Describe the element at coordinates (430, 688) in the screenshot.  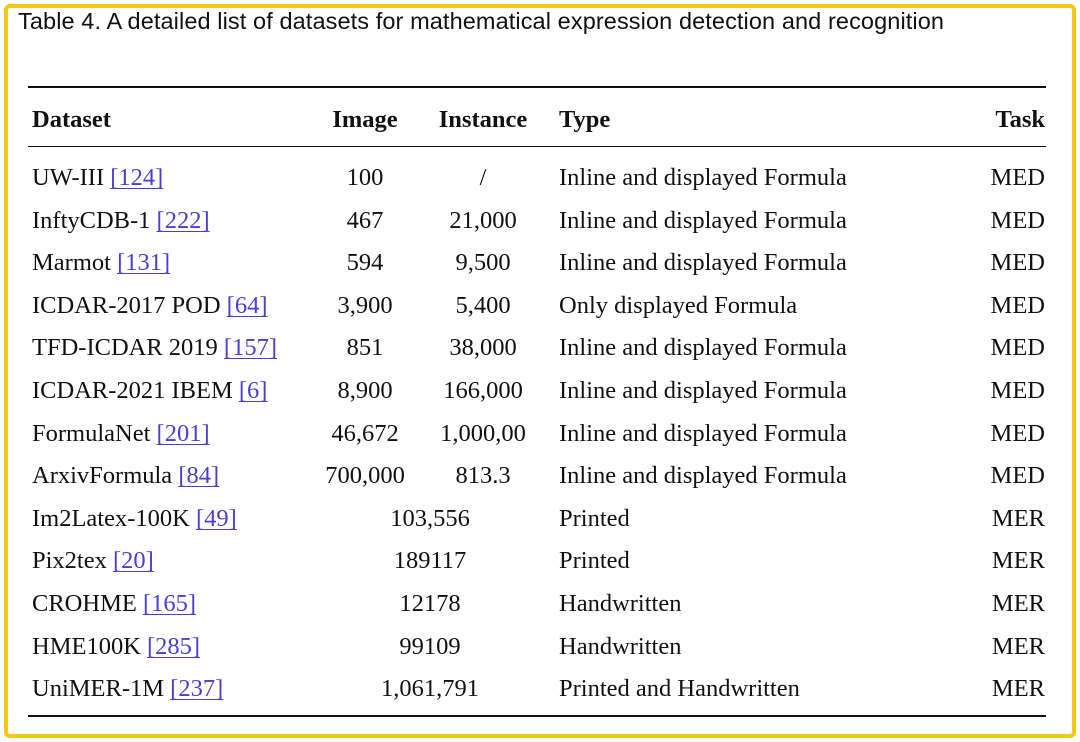
I see `image-instance-merged-cell: 1,061,791` at that location.